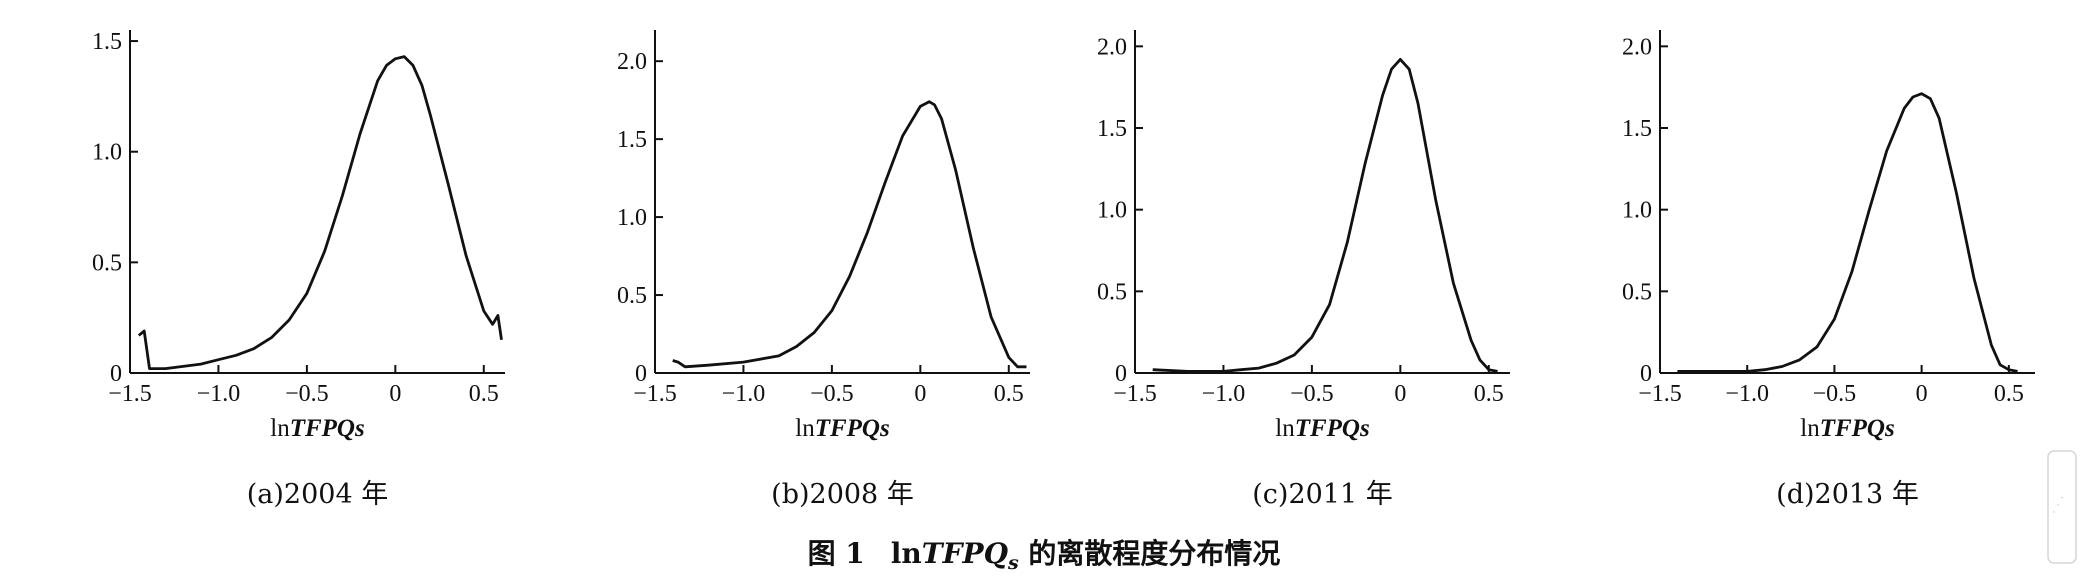 Image resolution: width=2088 pixels, height=585 pixels. What do you see at coordinates (1847, 494) in the screenshot?
I see `panel-caption-d: (d)2013 年` at bounding box center [1847, 494].